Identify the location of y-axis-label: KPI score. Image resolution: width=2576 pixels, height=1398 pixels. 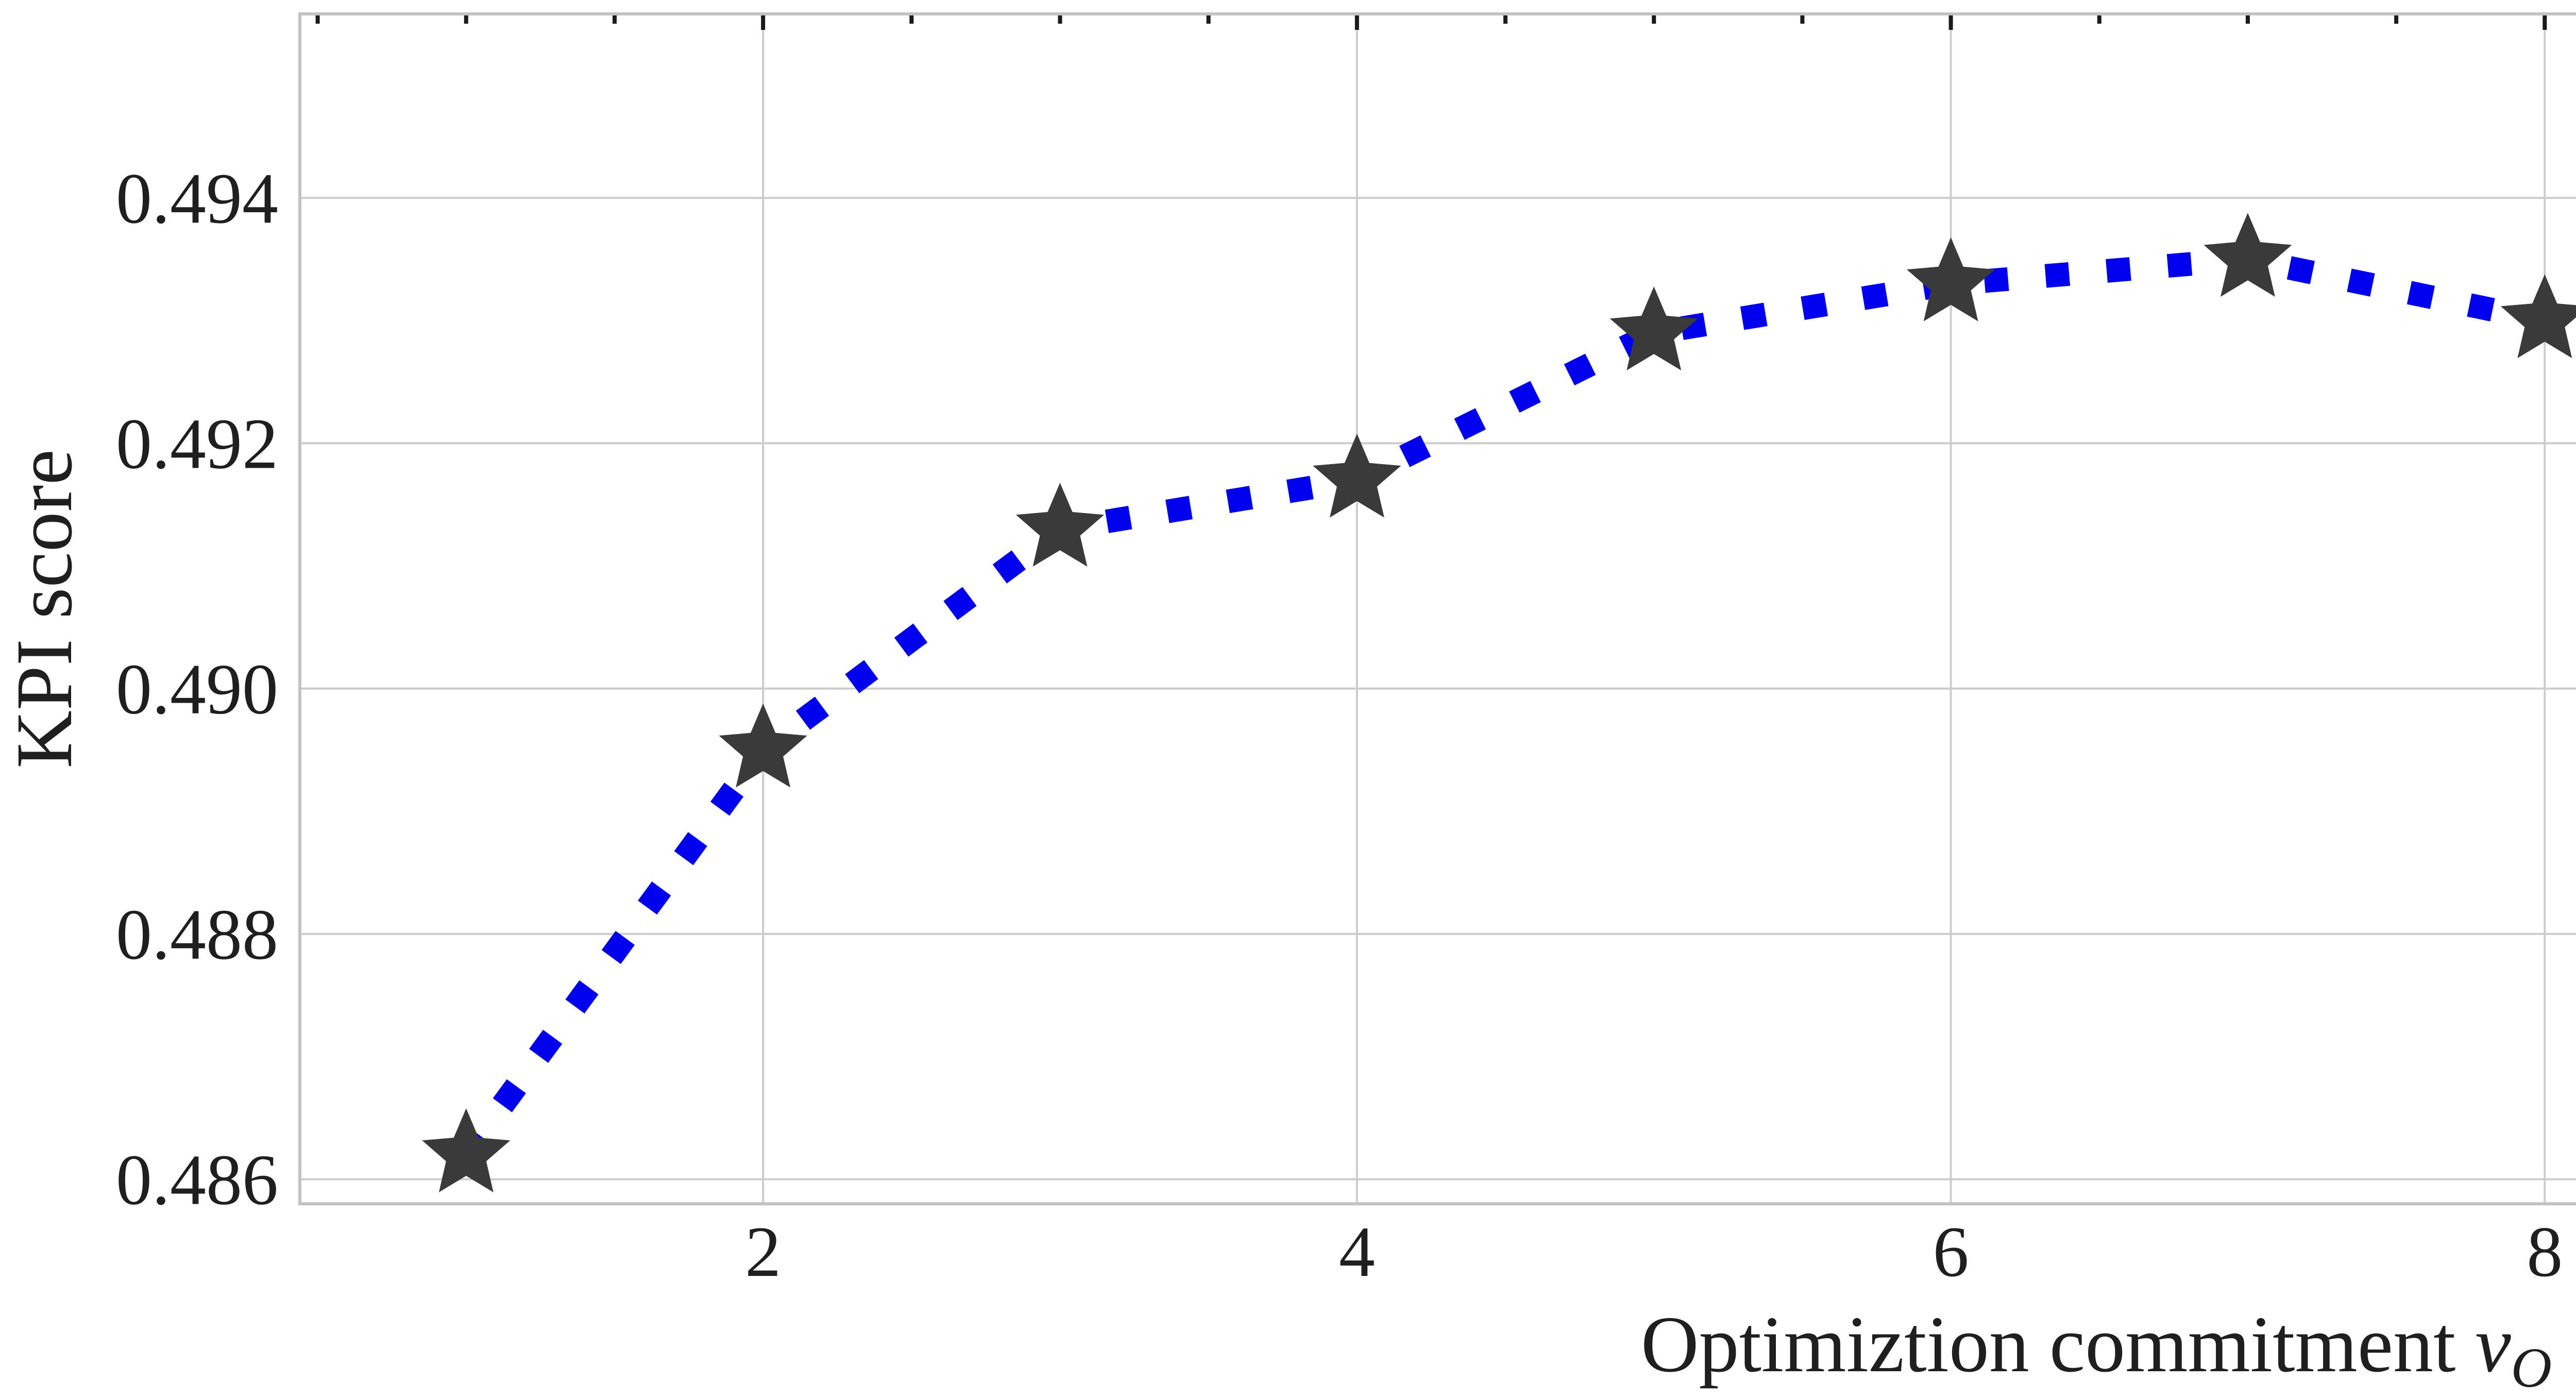
(44, 609).